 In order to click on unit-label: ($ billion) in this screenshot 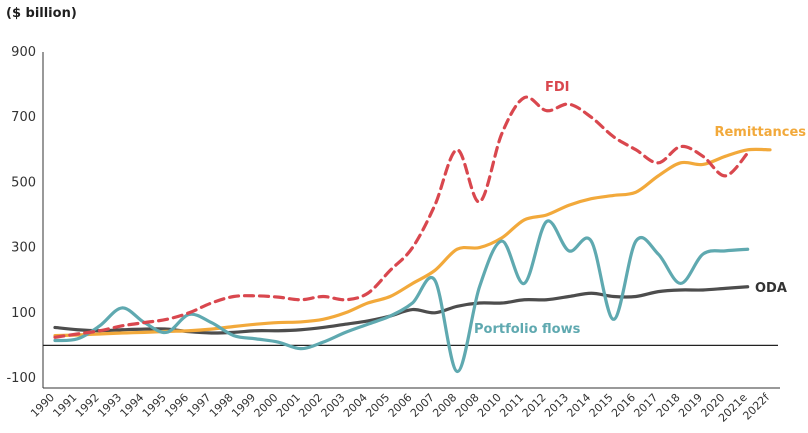, I will do `click(41, 13)`.